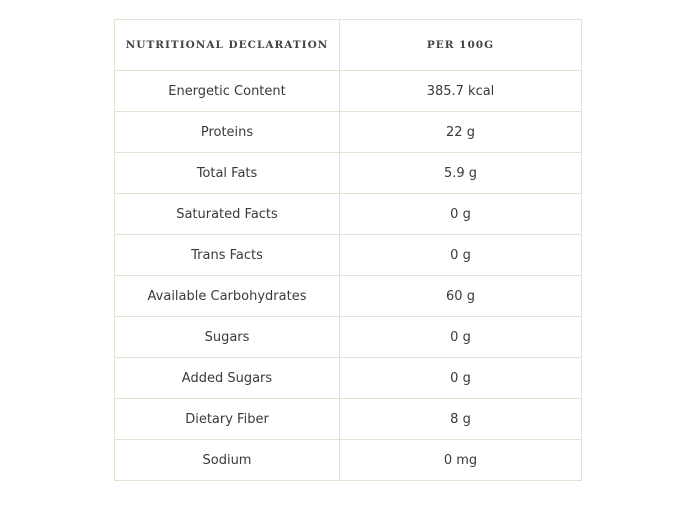 This screenshot has height=509, width=679. What do you see at coordinates (460, 419) in the screenshot?
I see `nutrient-amount: 8 g` at bounding box center [460, 419].